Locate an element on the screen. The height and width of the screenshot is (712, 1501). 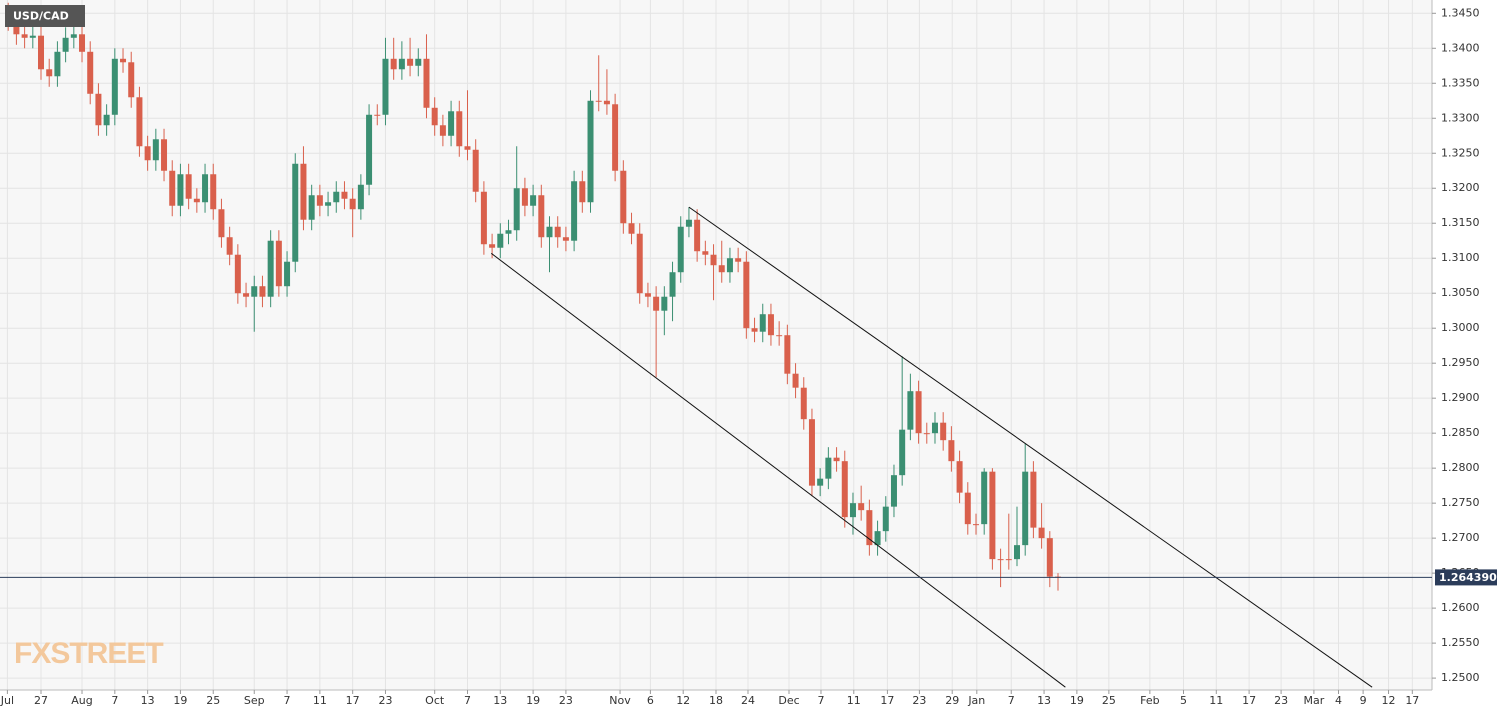
y-tick-label: 1.3150 is located at coordinates (1460, 222).